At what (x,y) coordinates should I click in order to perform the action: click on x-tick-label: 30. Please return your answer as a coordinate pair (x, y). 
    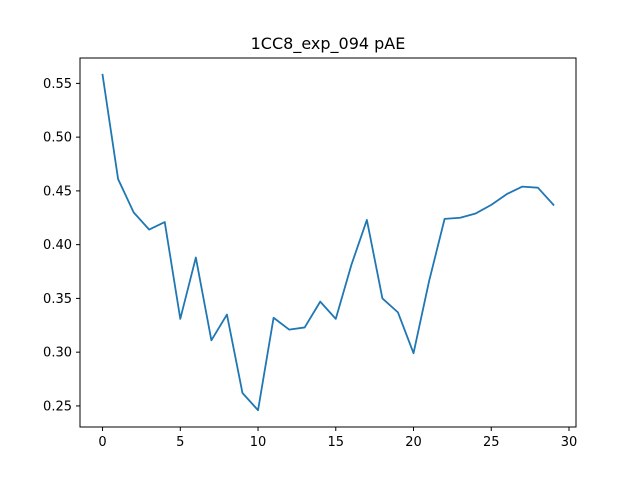
    Looking at the image, I should click on (569, 442).